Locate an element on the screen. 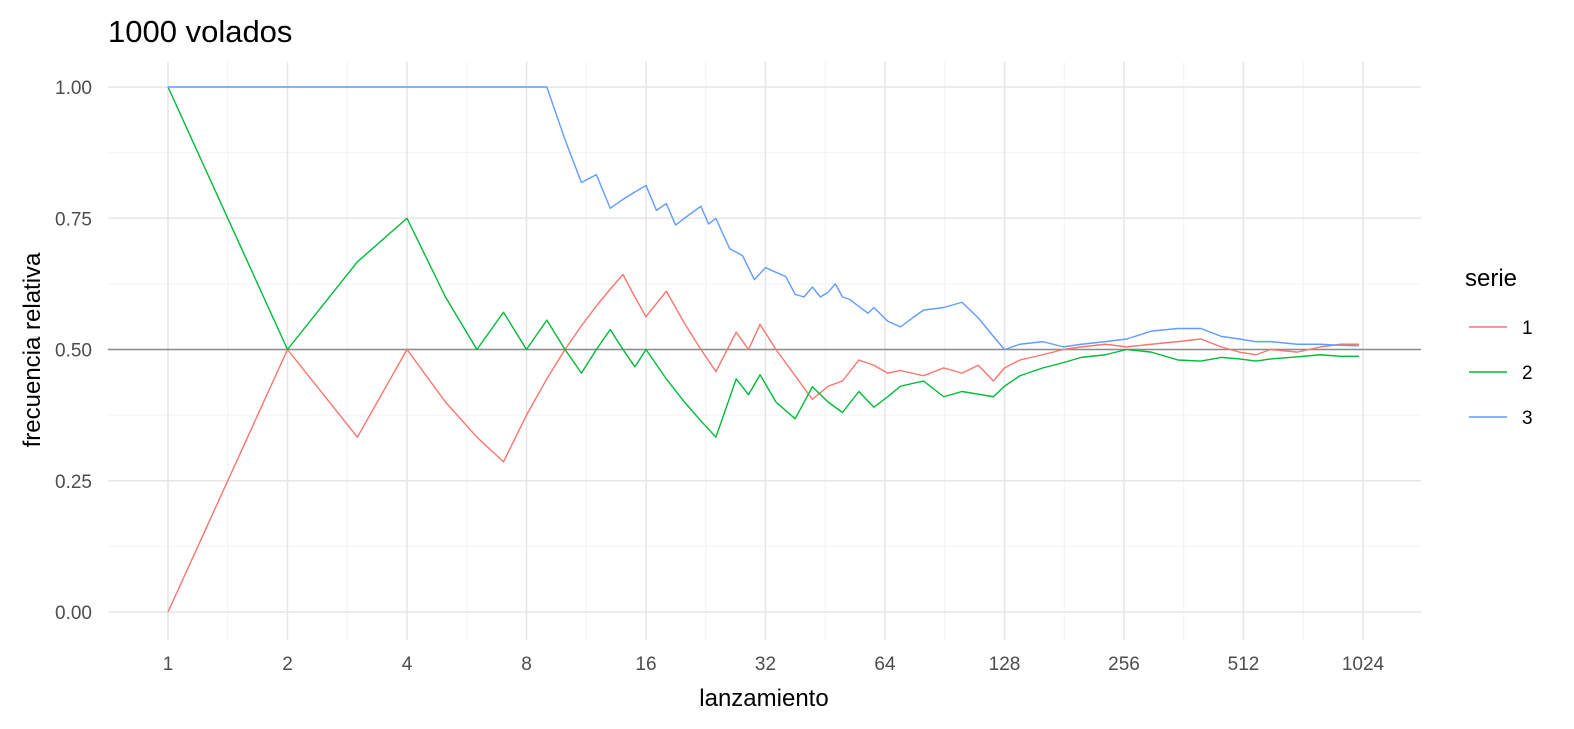 The image size is (1574, 729). legend-items: 1 2 3 is located at coordinates (1501, 373).